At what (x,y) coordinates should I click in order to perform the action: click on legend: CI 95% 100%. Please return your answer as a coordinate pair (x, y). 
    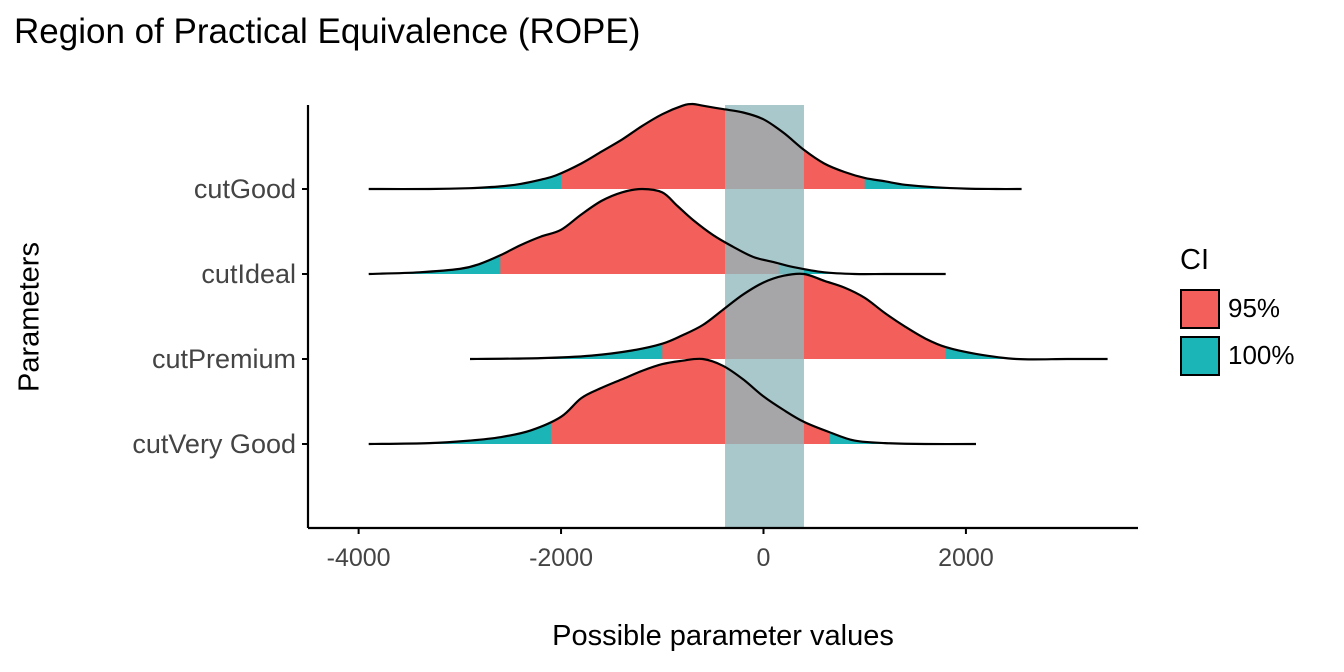
    Looking at the image, I should click on (1237, 311).